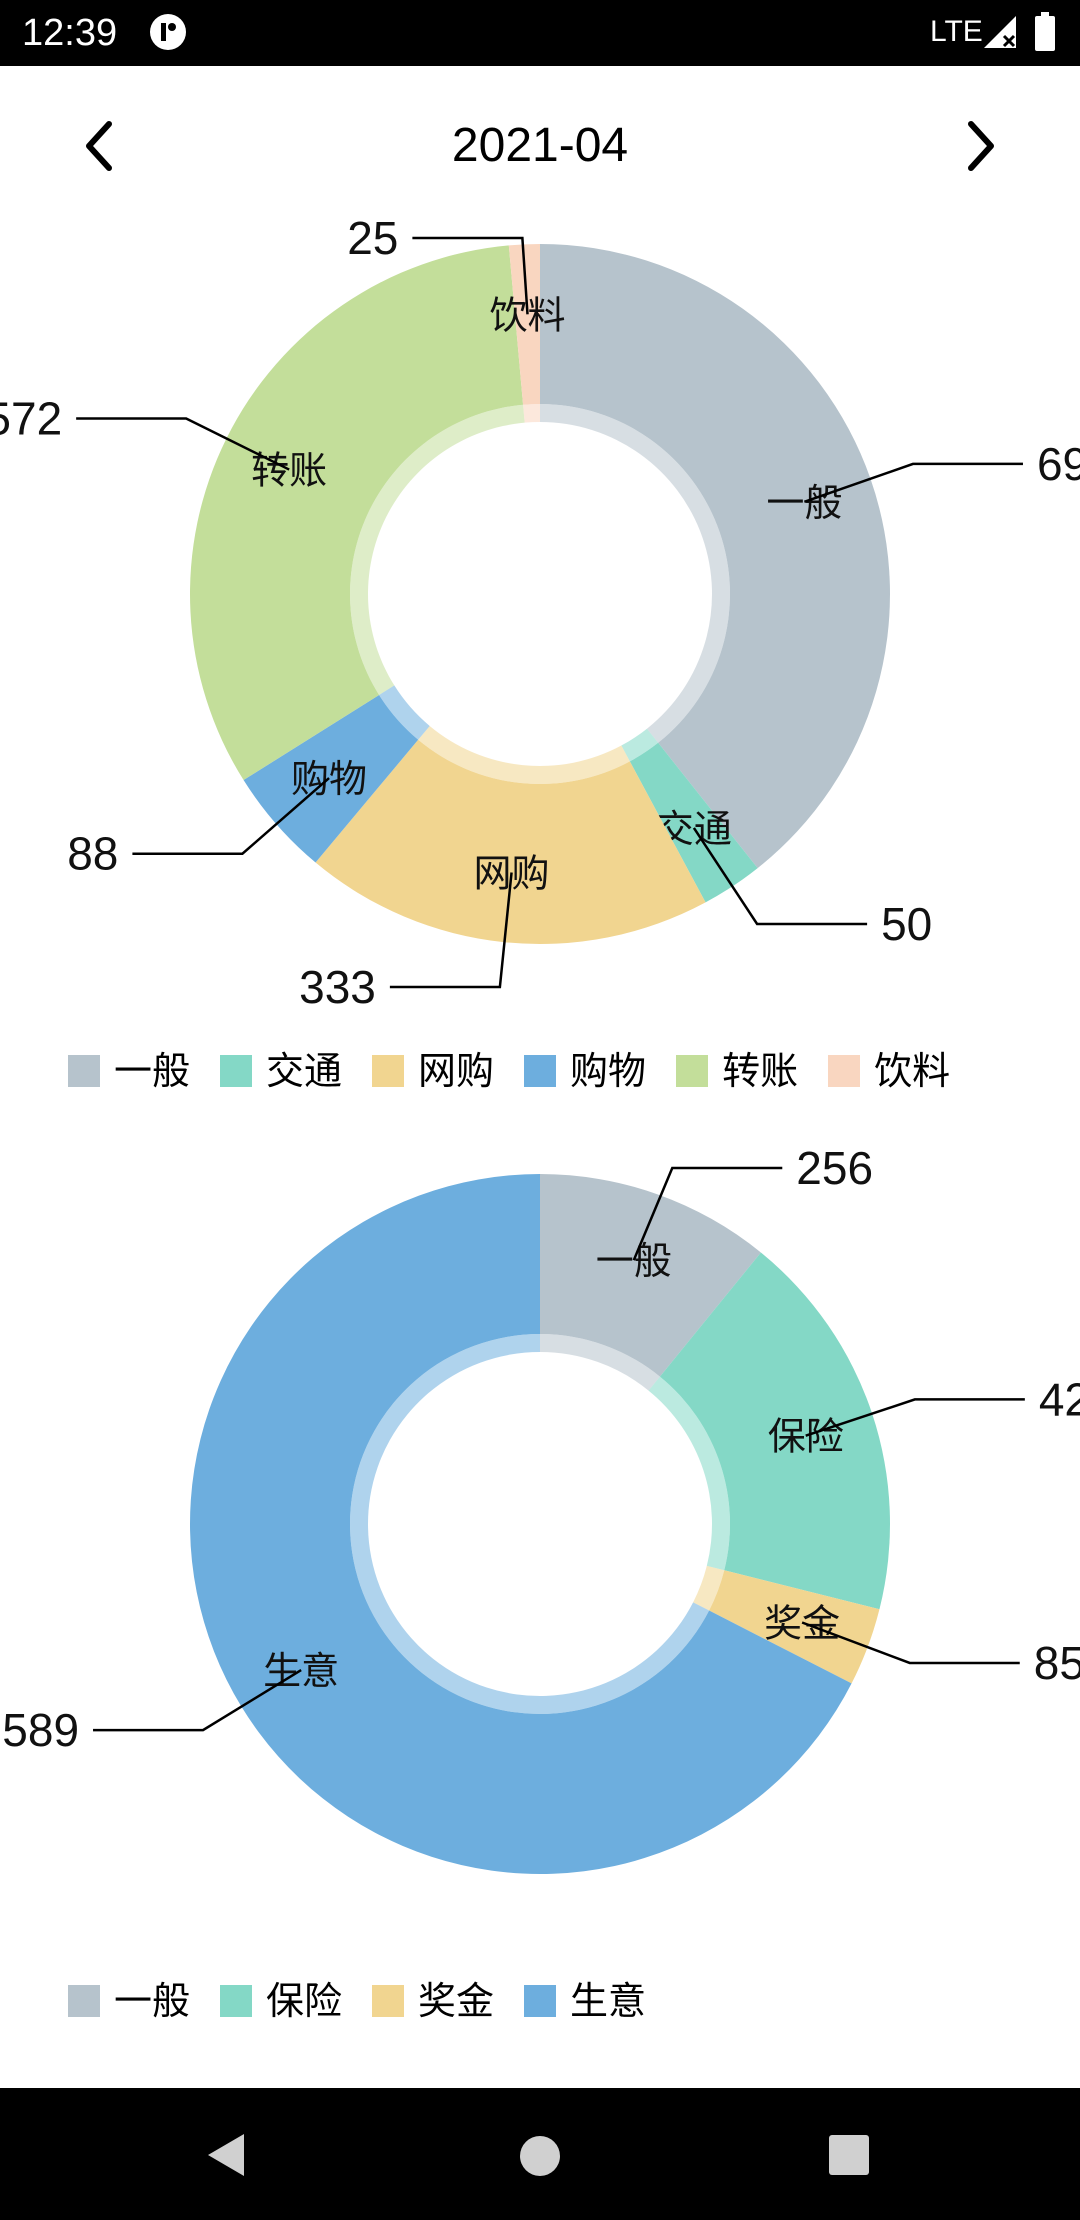  I want to click on month-header: 2021-04, so click(540, 146).